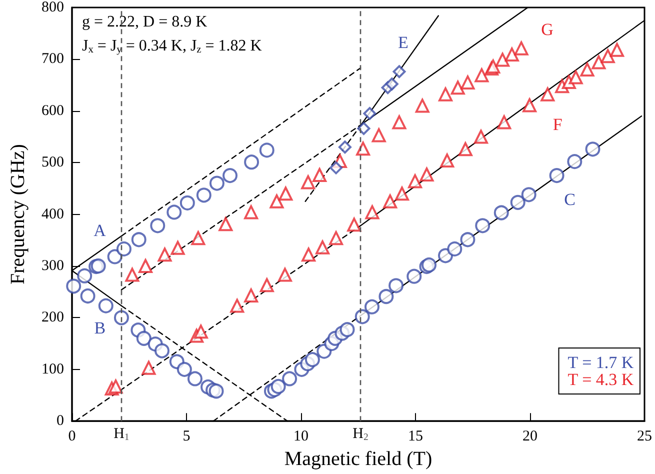 This screenshot has width=655, height=474. I want to click on annotation: G, so click(547, 29).